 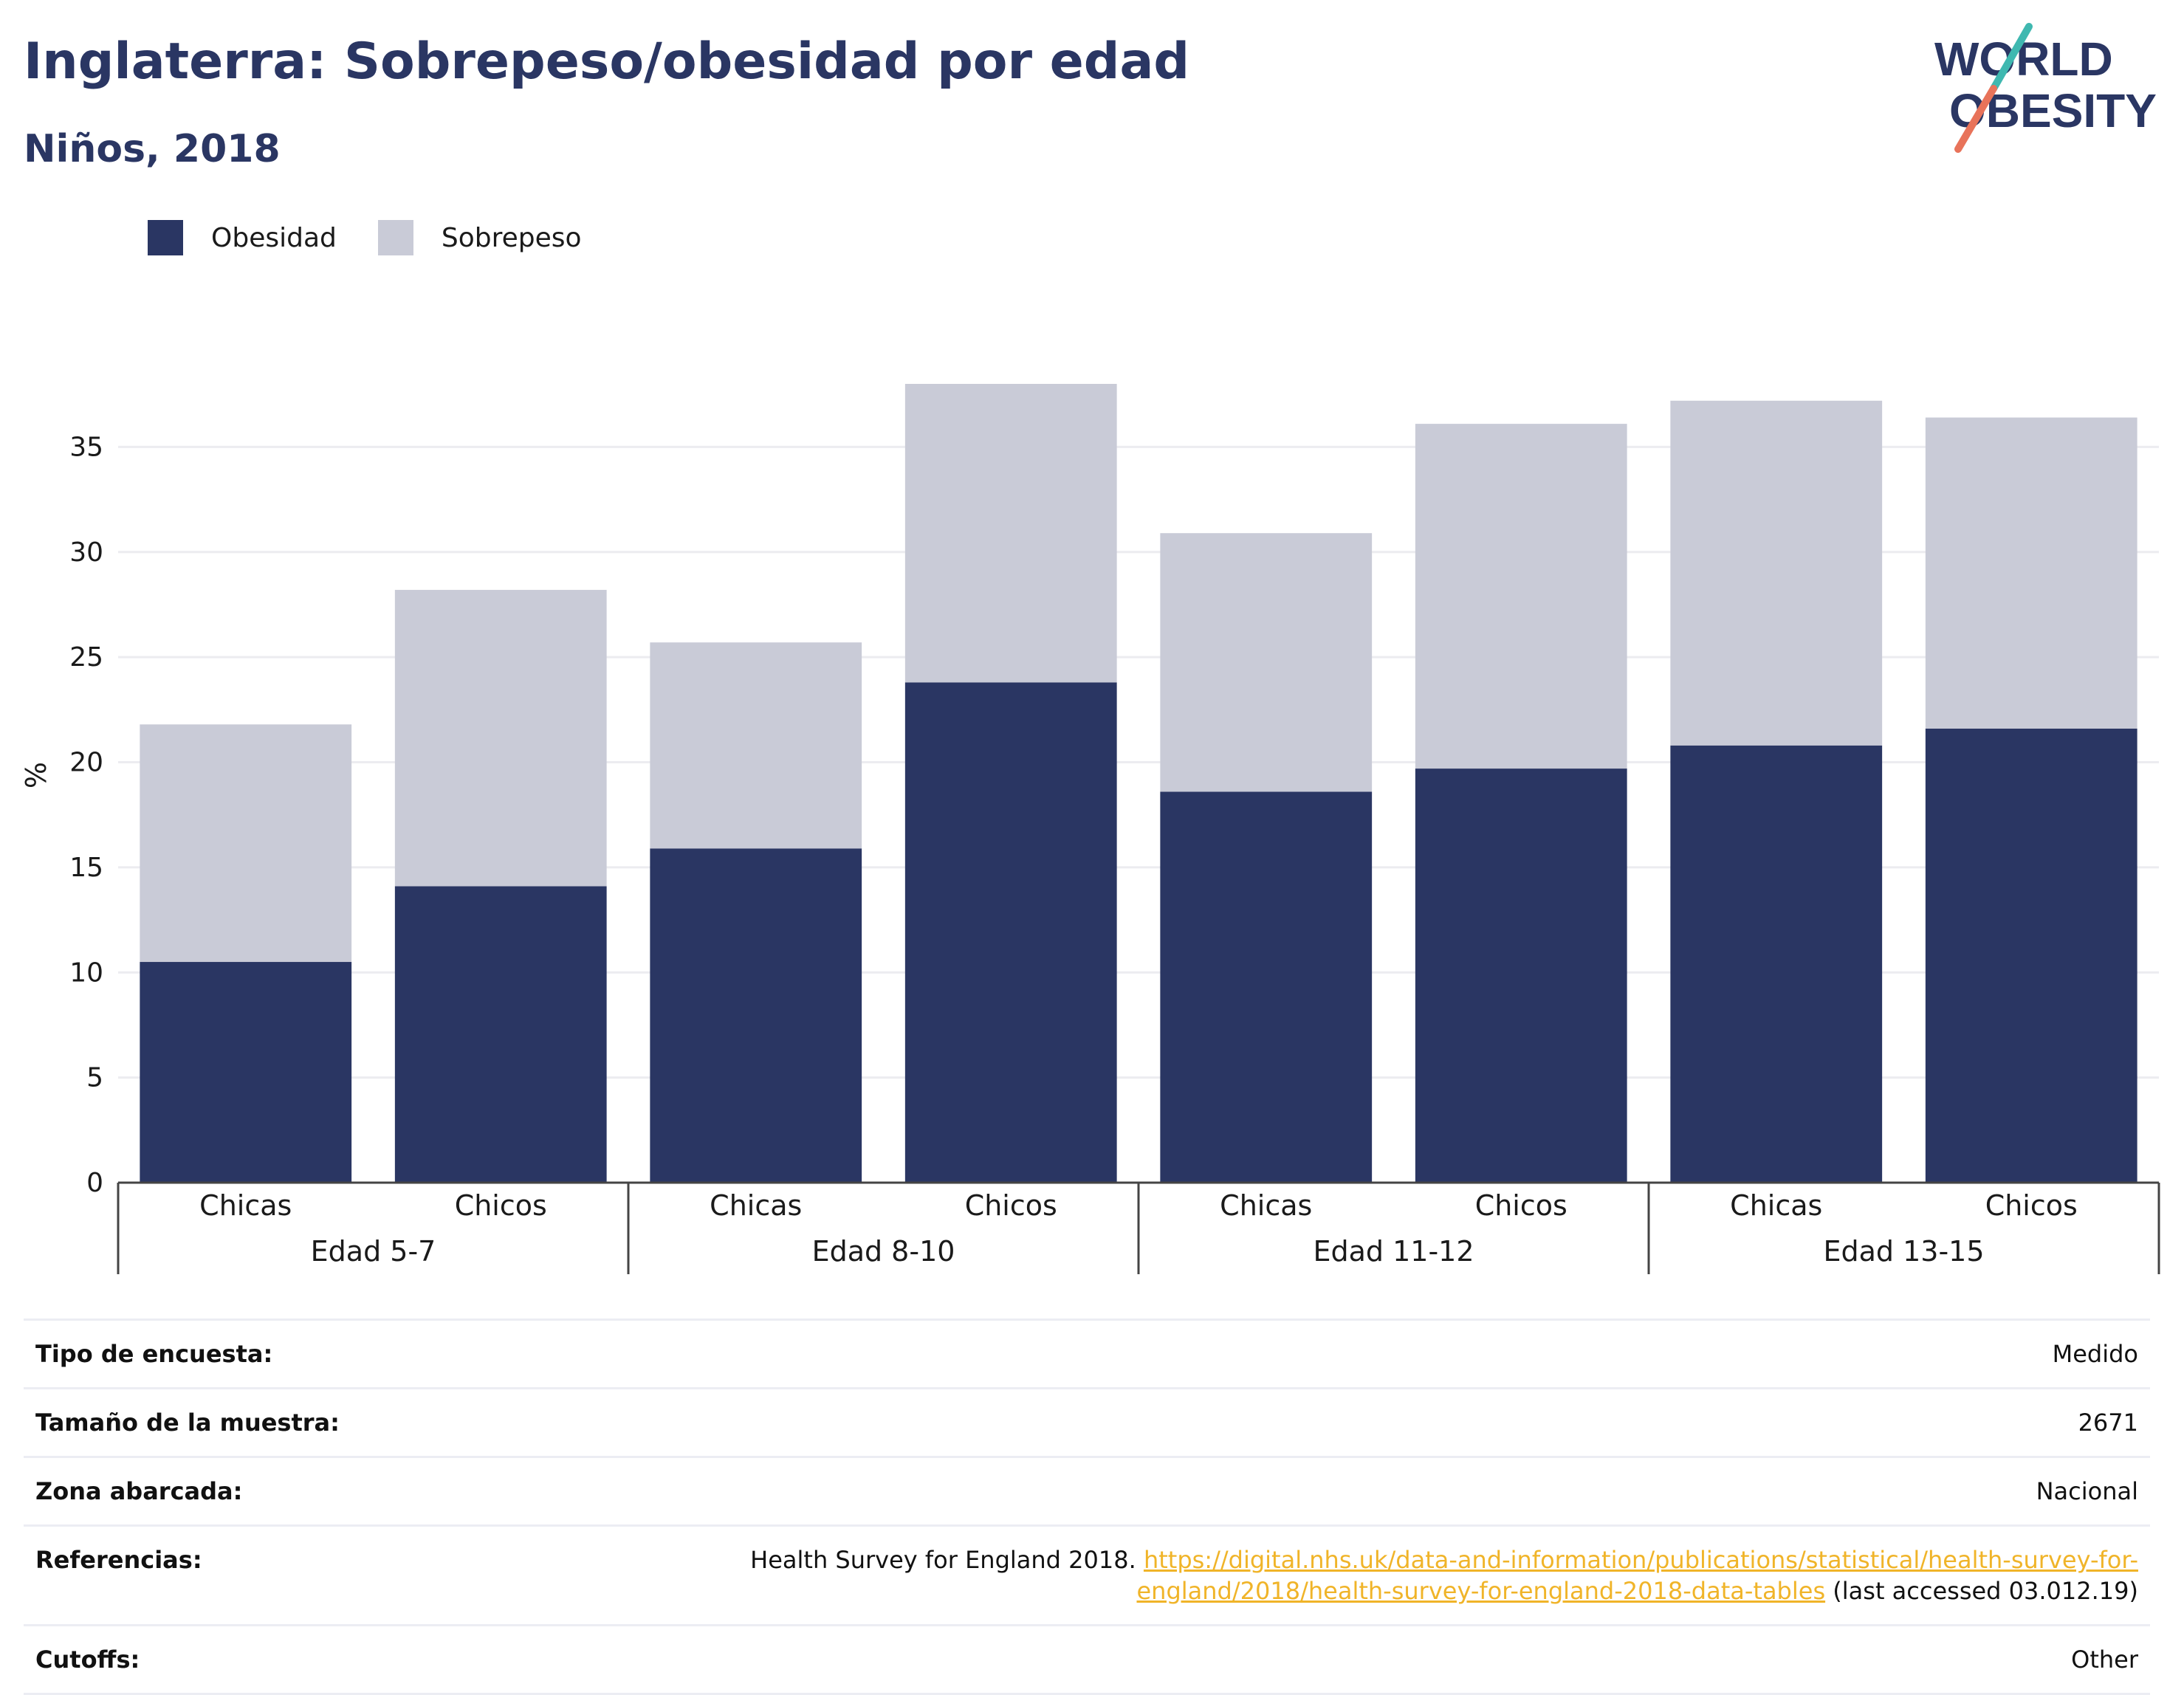 What do you see at coordinates (86, 657) in the screenshot?
I see `y-tick-label: 25` at bounding box center [86, 657].